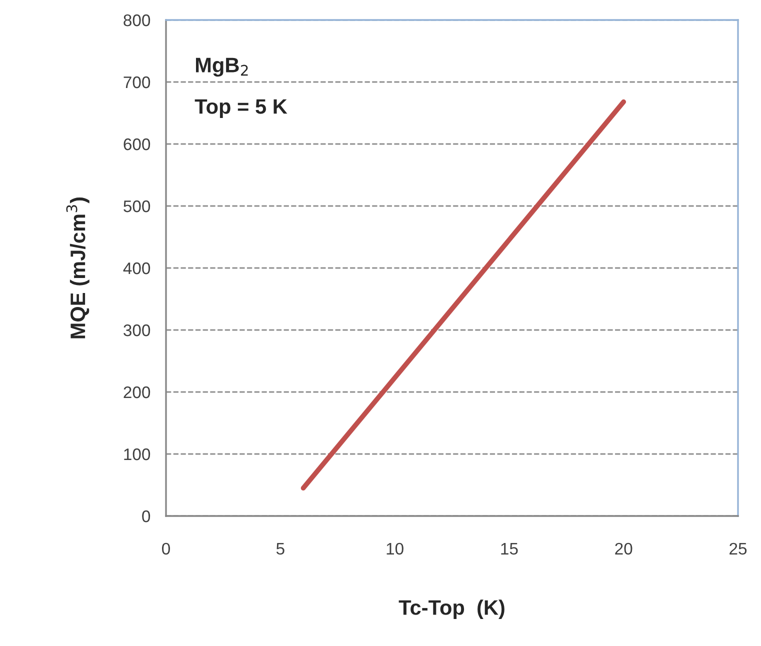 This screenshot has height=646, width=761. What do you see at coordinates (78, 268) in the screenshot?
I see `y-axis-title: MQE (mJ/cm$^{3}$)` at bounding box center [78, 268].